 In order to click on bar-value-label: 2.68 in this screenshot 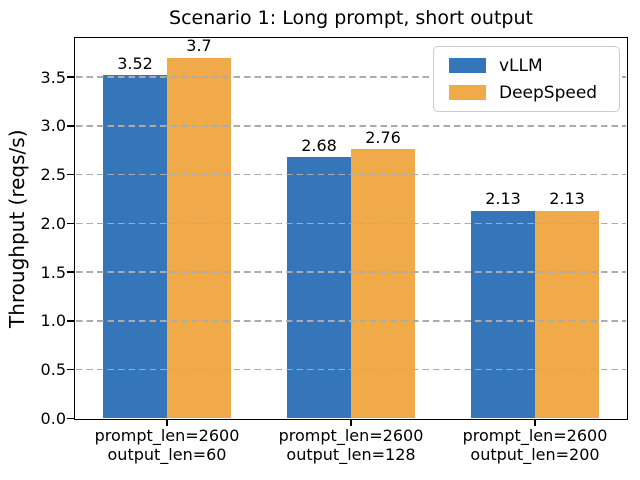, I will do `click(319, 145)`.